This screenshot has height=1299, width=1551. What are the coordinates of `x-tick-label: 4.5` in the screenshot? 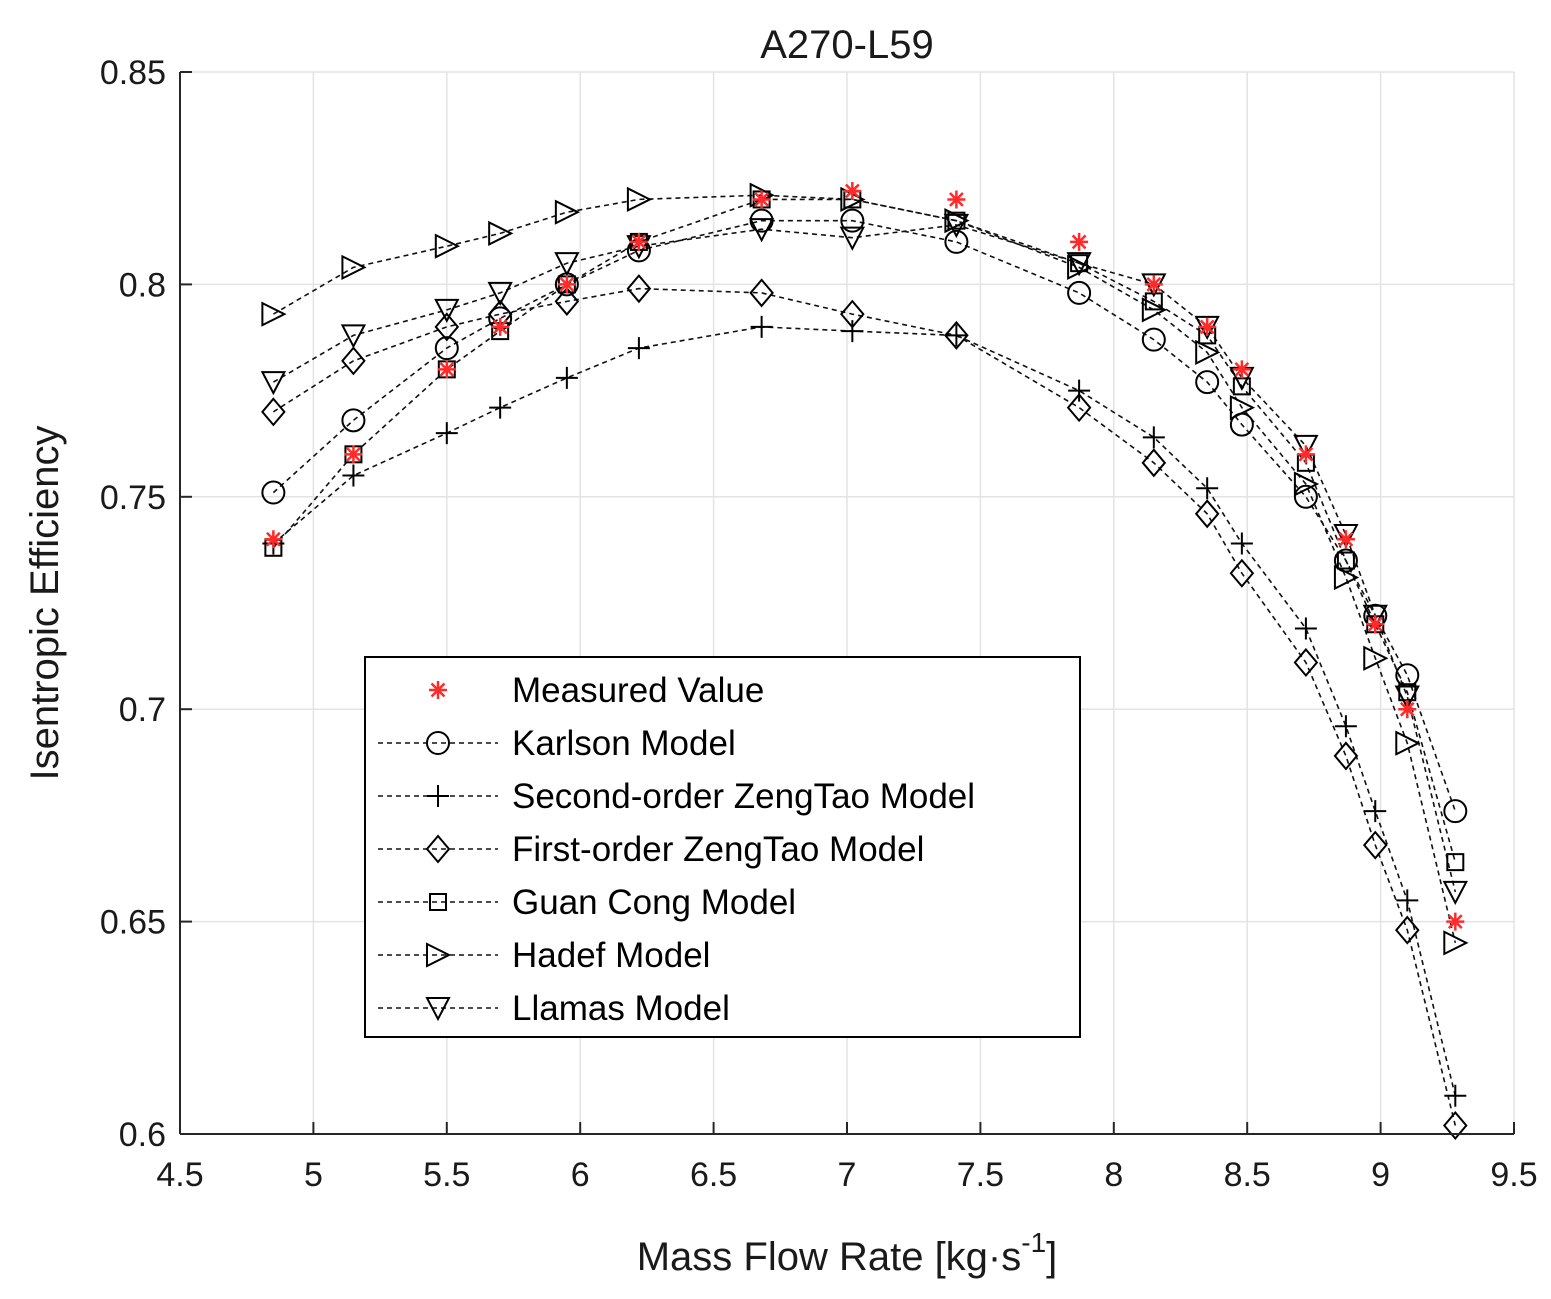 It's located at (179, 1175).